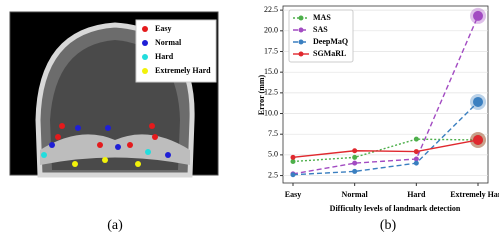 The image size is (499, 240). What do you see at coordinates (293, 194) in the screenshot?
I see `x-tick-label: Easy` at bounding box center [293, 194].